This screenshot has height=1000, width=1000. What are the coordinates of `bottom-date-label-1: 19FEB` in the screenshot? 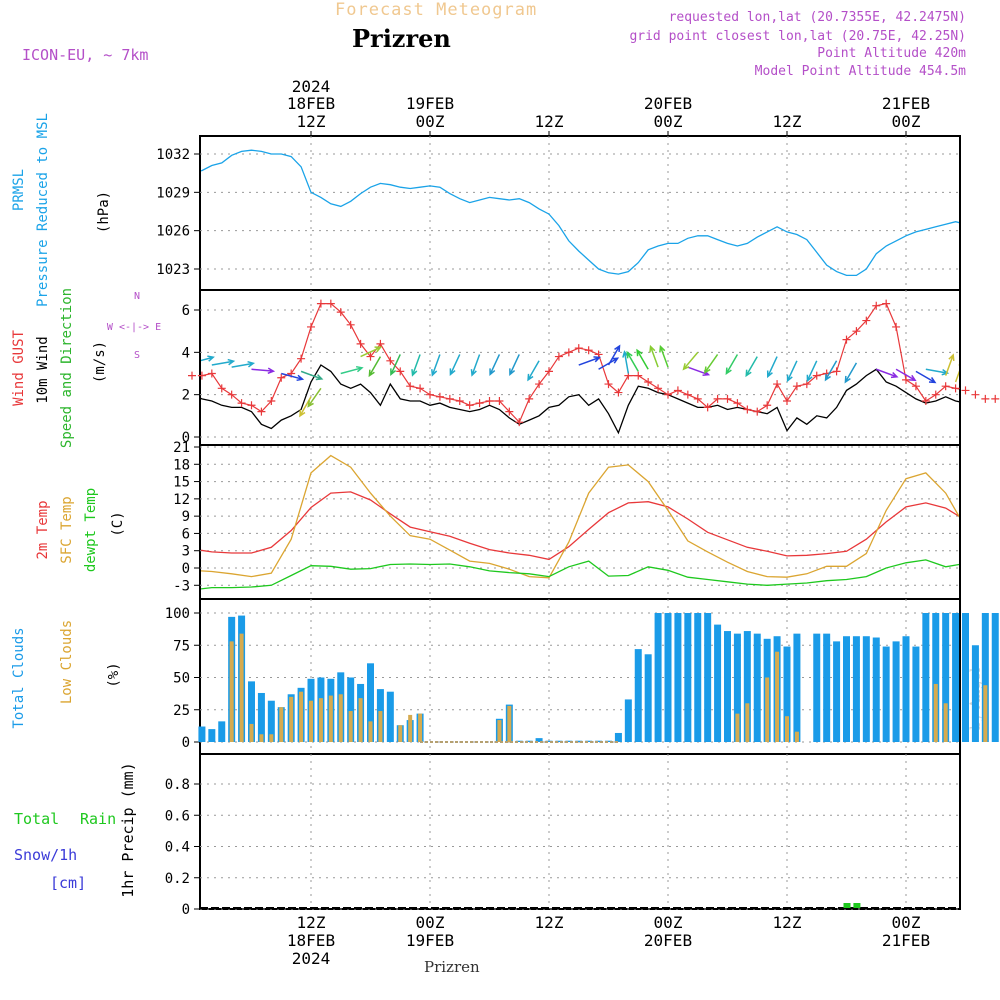 It's located at (430, 940).